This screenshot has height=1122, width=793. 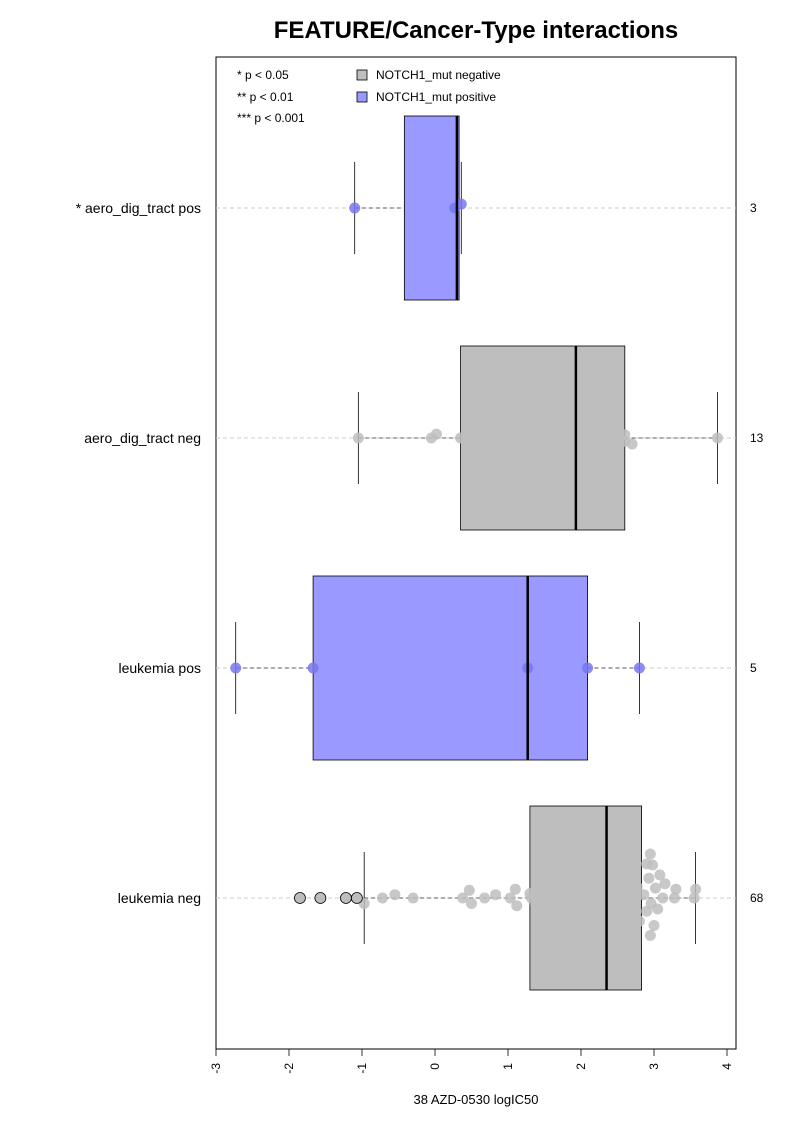 What do you see at coordinates (416, 208) in the screenshot?
I see `box-group-aero-dig-tract-pos: * aero_dig_tract pos 3` at bounding box center [416, 208].